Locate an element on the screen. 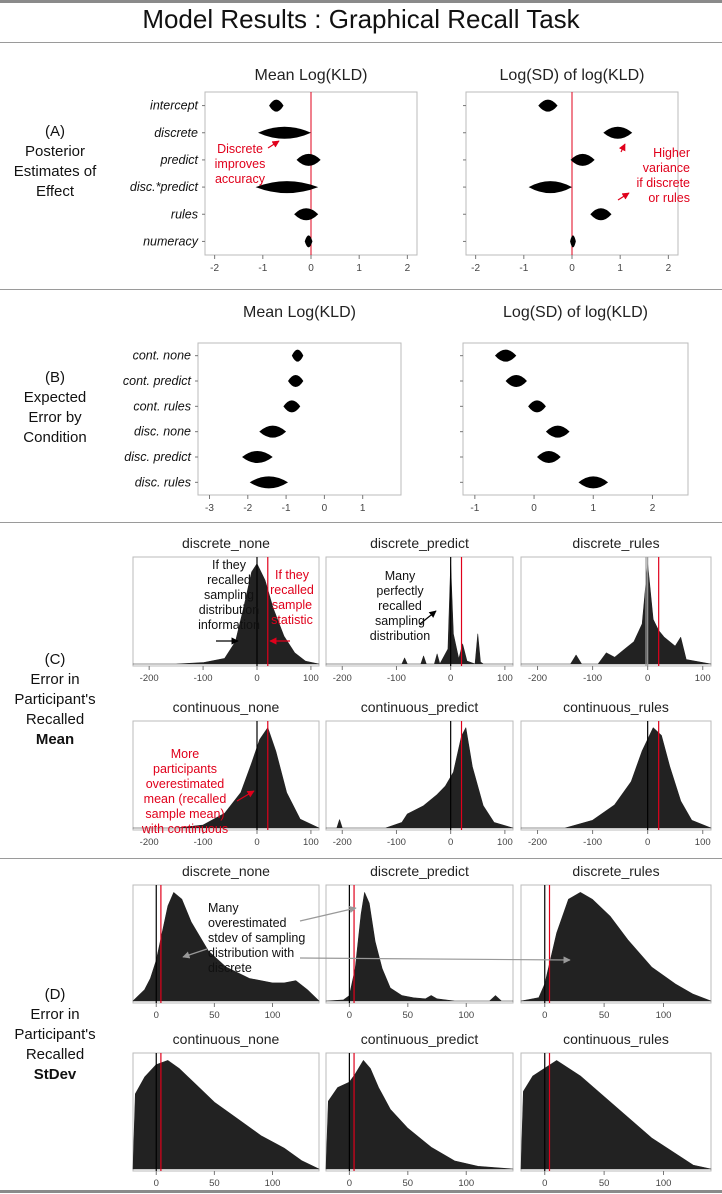  annotation-line: distribution is located at coordinates (229, 610).